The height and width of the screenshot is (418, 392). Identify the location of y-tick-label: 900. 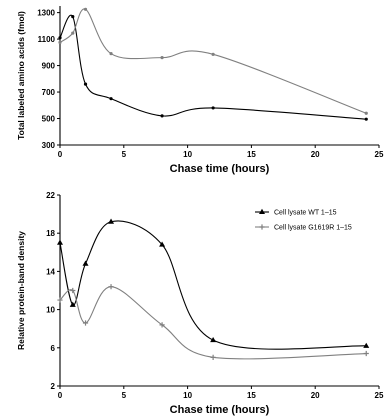
(49, 66).